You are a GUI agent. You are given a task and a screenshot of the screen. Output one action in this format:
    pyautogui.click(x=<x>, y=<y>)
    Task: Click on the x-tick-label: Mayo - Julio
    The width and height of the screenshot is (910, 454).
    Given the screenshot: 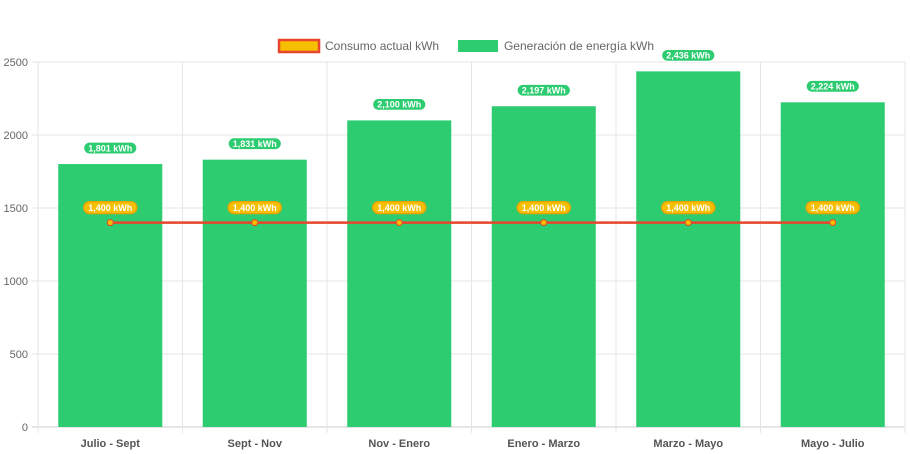 What is the action you would take?
    pyautogui.click(x=833, y=444)
    